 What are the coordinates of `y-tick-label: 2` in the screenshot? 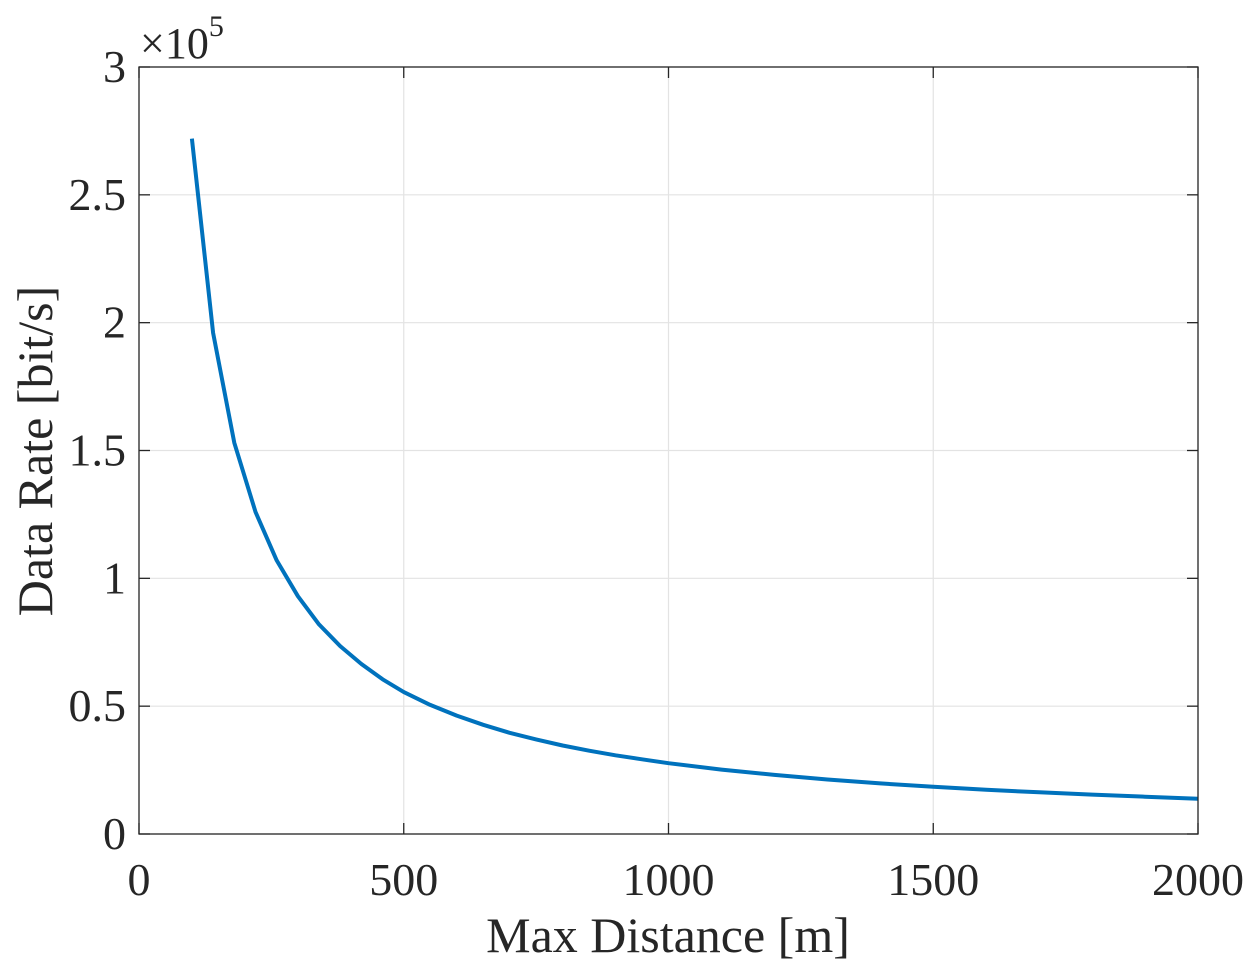 It's located at (114, 322).